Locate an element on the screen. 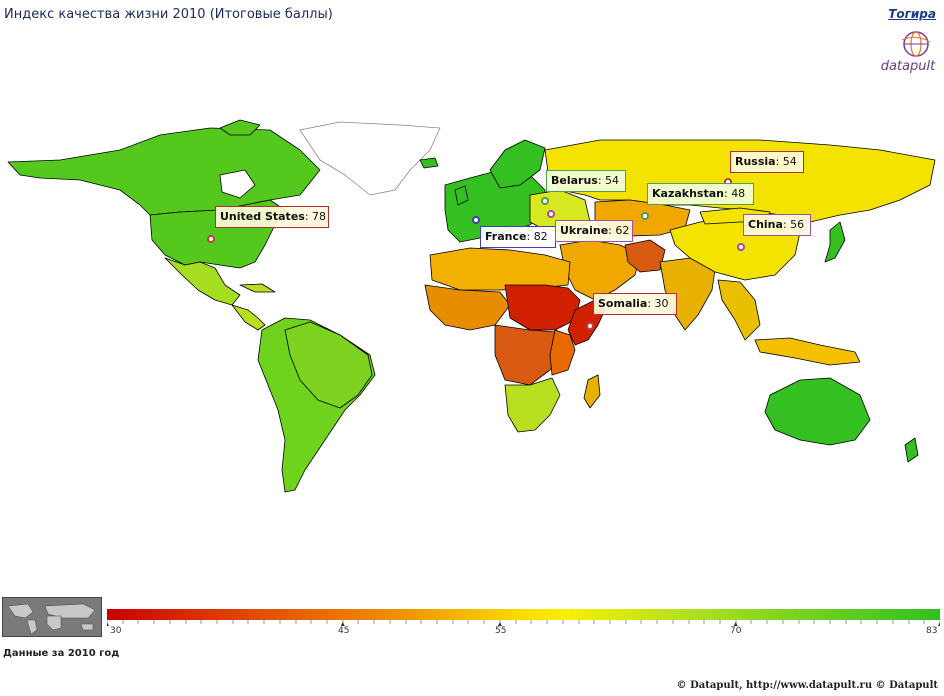 Image resolution: width=944 pixels, height=696 pixels. callout-value: 82 is located at coordinates (540, 236).